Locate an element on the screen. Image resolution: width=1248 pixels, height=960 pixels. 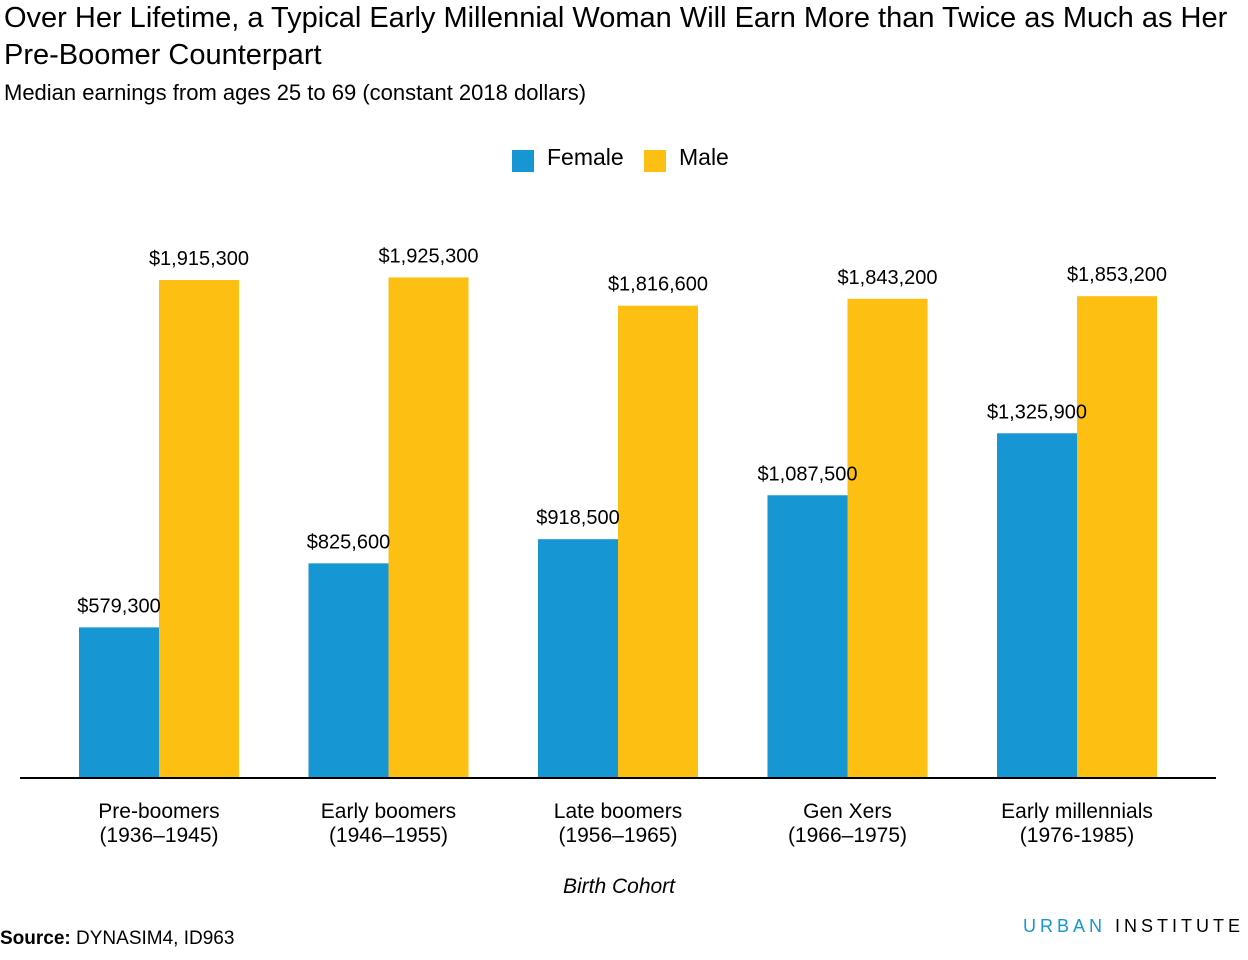
brand-institute: INSTITUTE is located at coordinates (1175, 926).